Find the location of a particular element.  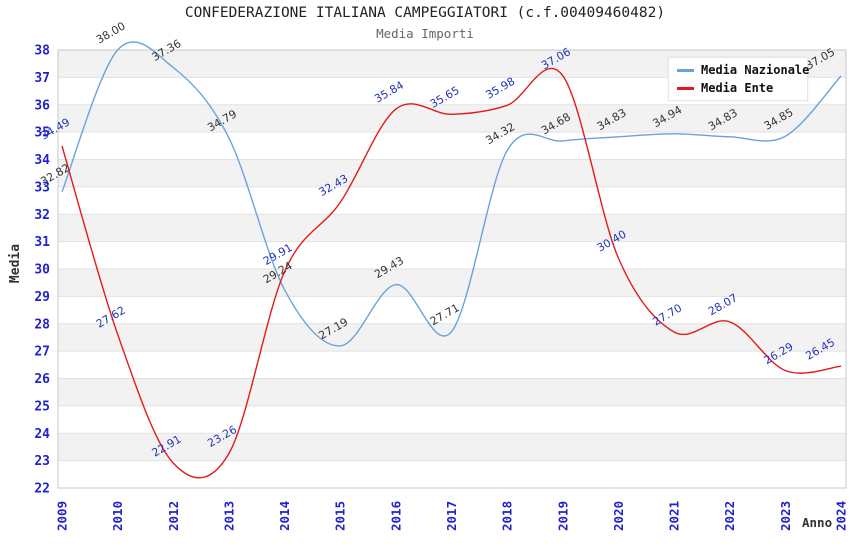

y-tick-label: 37 is located at coordinates (42, 78).